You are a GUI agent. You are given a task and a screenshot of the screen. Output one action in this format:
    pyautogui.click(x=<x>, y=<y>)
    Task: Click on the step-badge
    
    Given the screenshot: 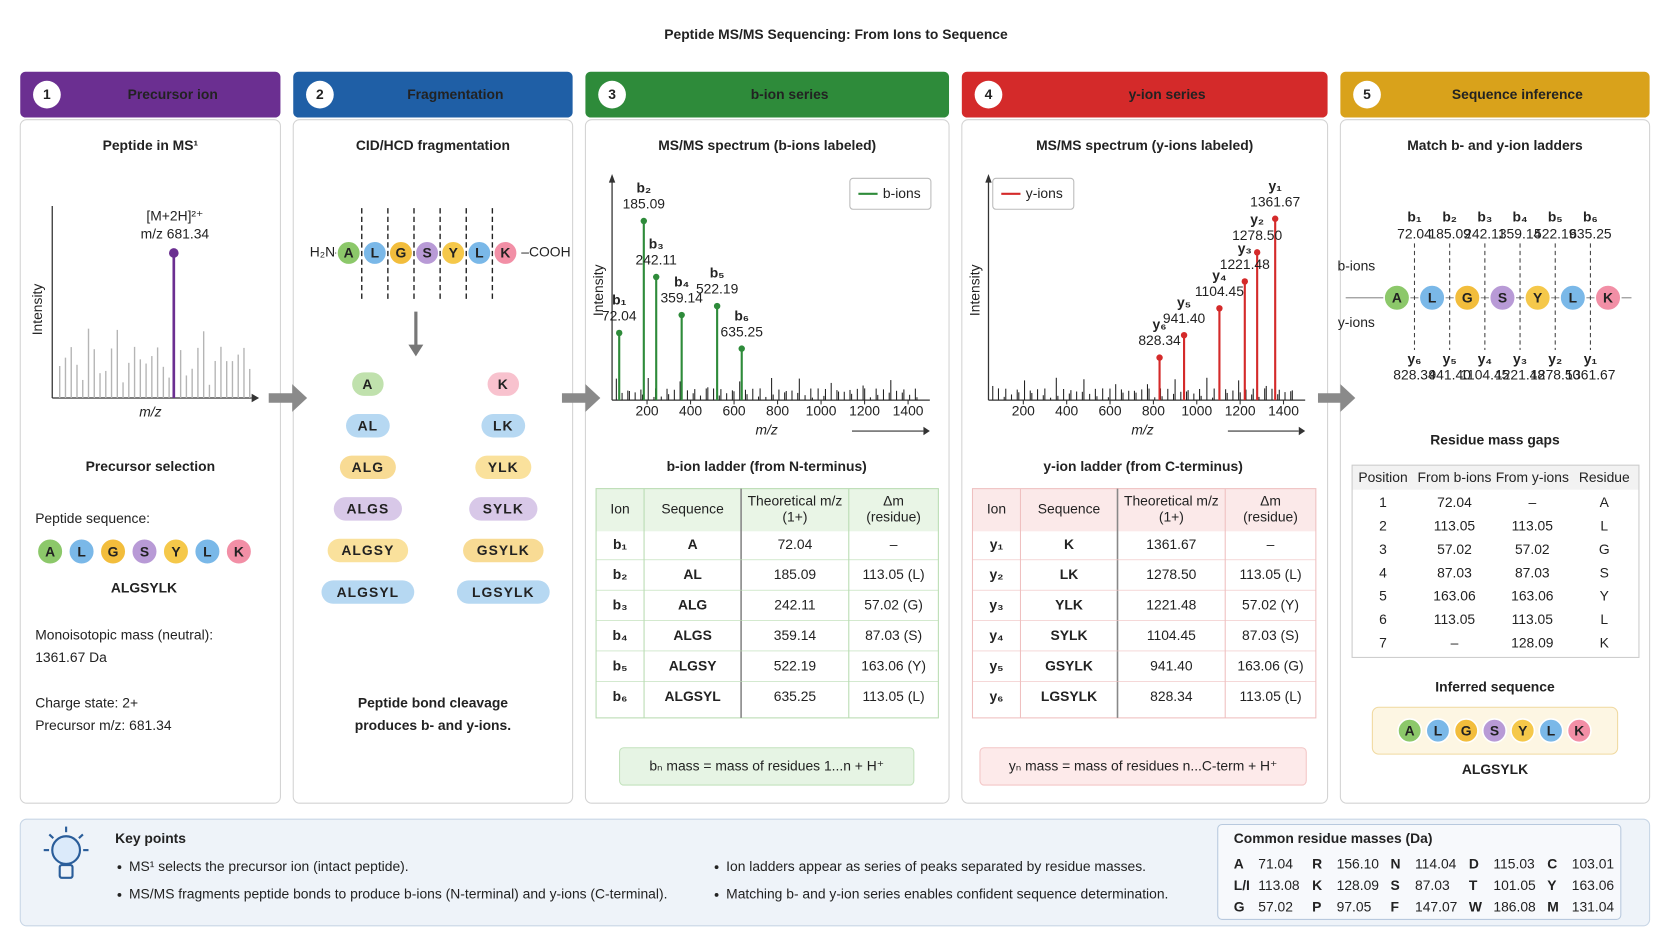 What is the action you would take?
    pyautogui.click(x=47, y=94)
    